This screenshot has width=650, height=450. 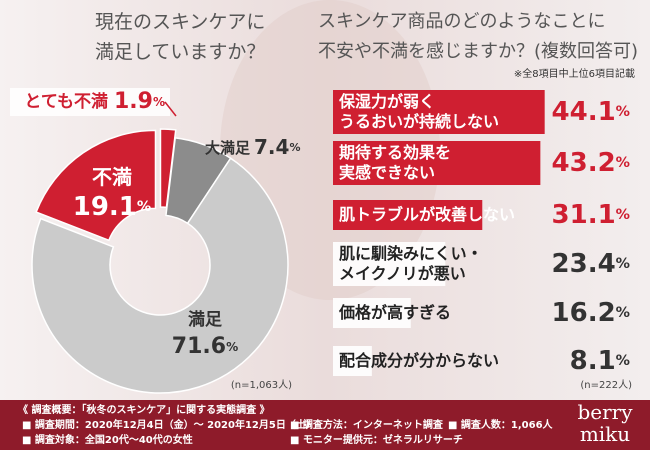 I want to click on bar-value: 43.2%, so click(x=591, y=163).